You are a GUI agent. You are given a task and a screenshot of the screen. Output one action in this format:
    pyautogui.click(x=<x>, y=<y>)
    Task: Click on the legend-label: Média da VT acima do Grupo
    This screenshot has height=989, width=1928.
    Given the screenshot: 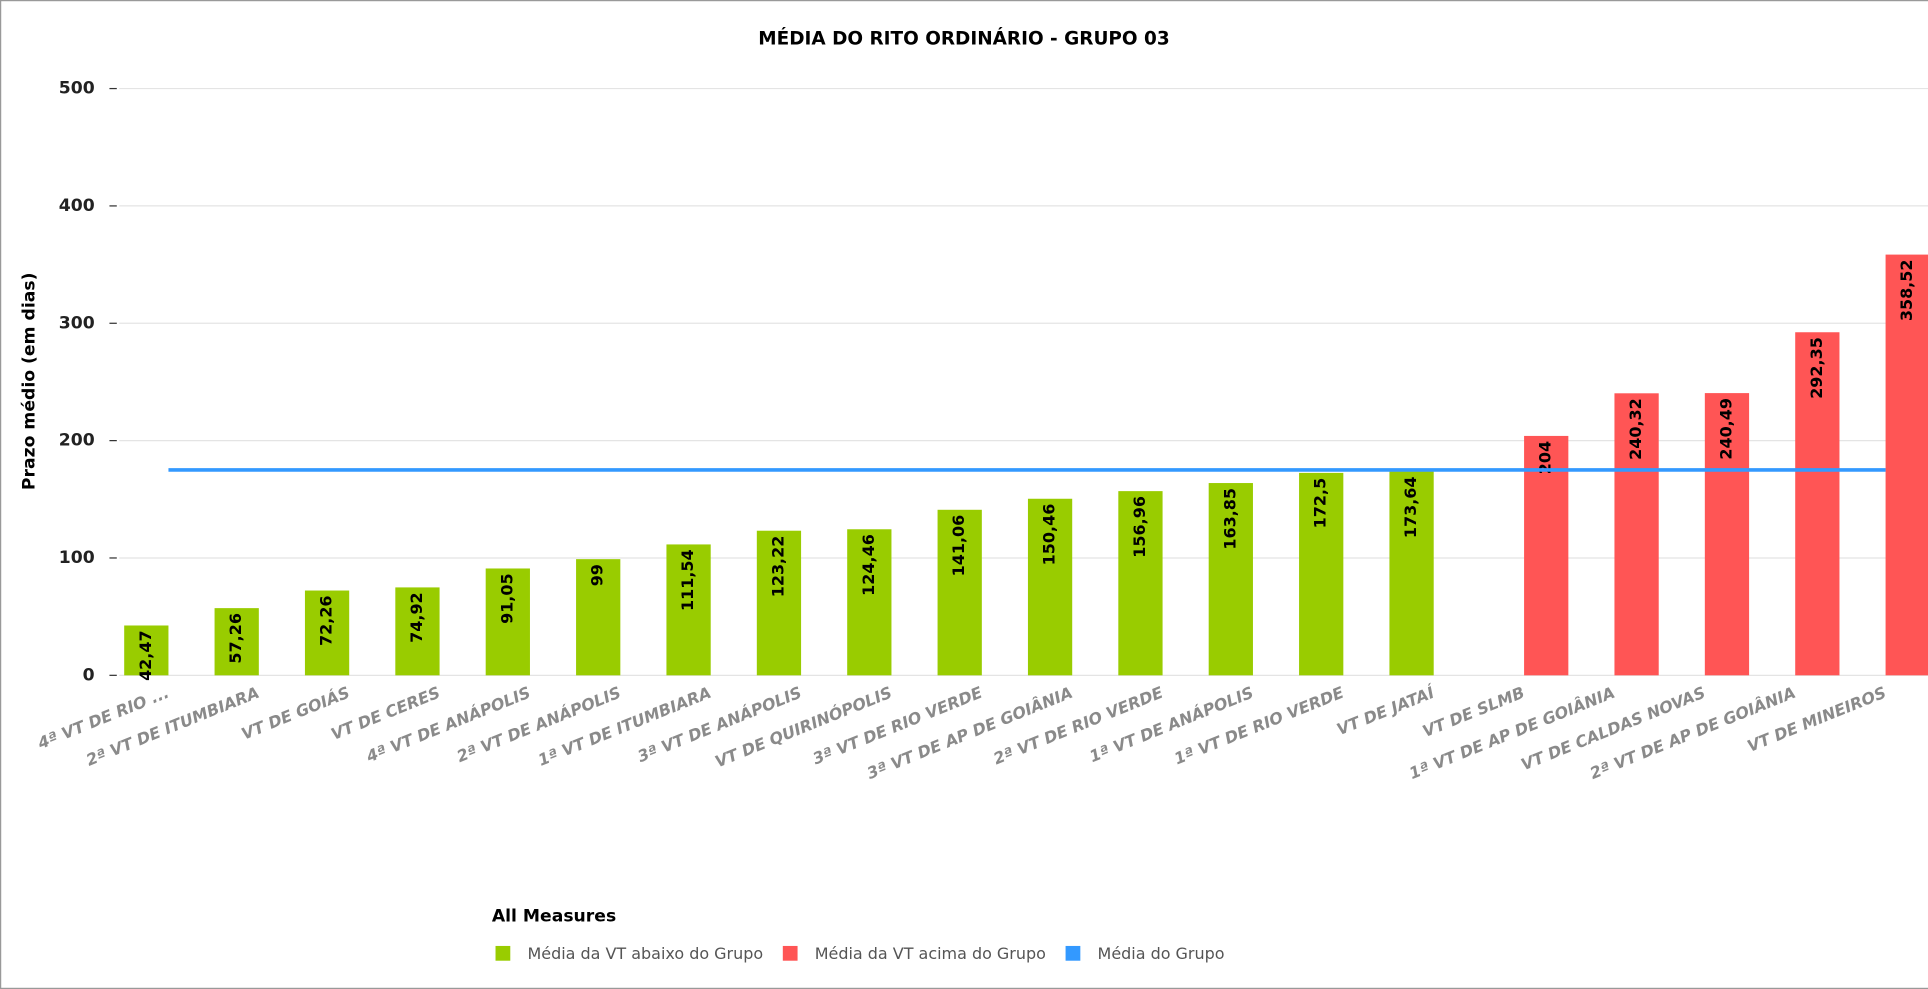 What is the action you would take?
    pyautogui.click(x=930, y=953)
    